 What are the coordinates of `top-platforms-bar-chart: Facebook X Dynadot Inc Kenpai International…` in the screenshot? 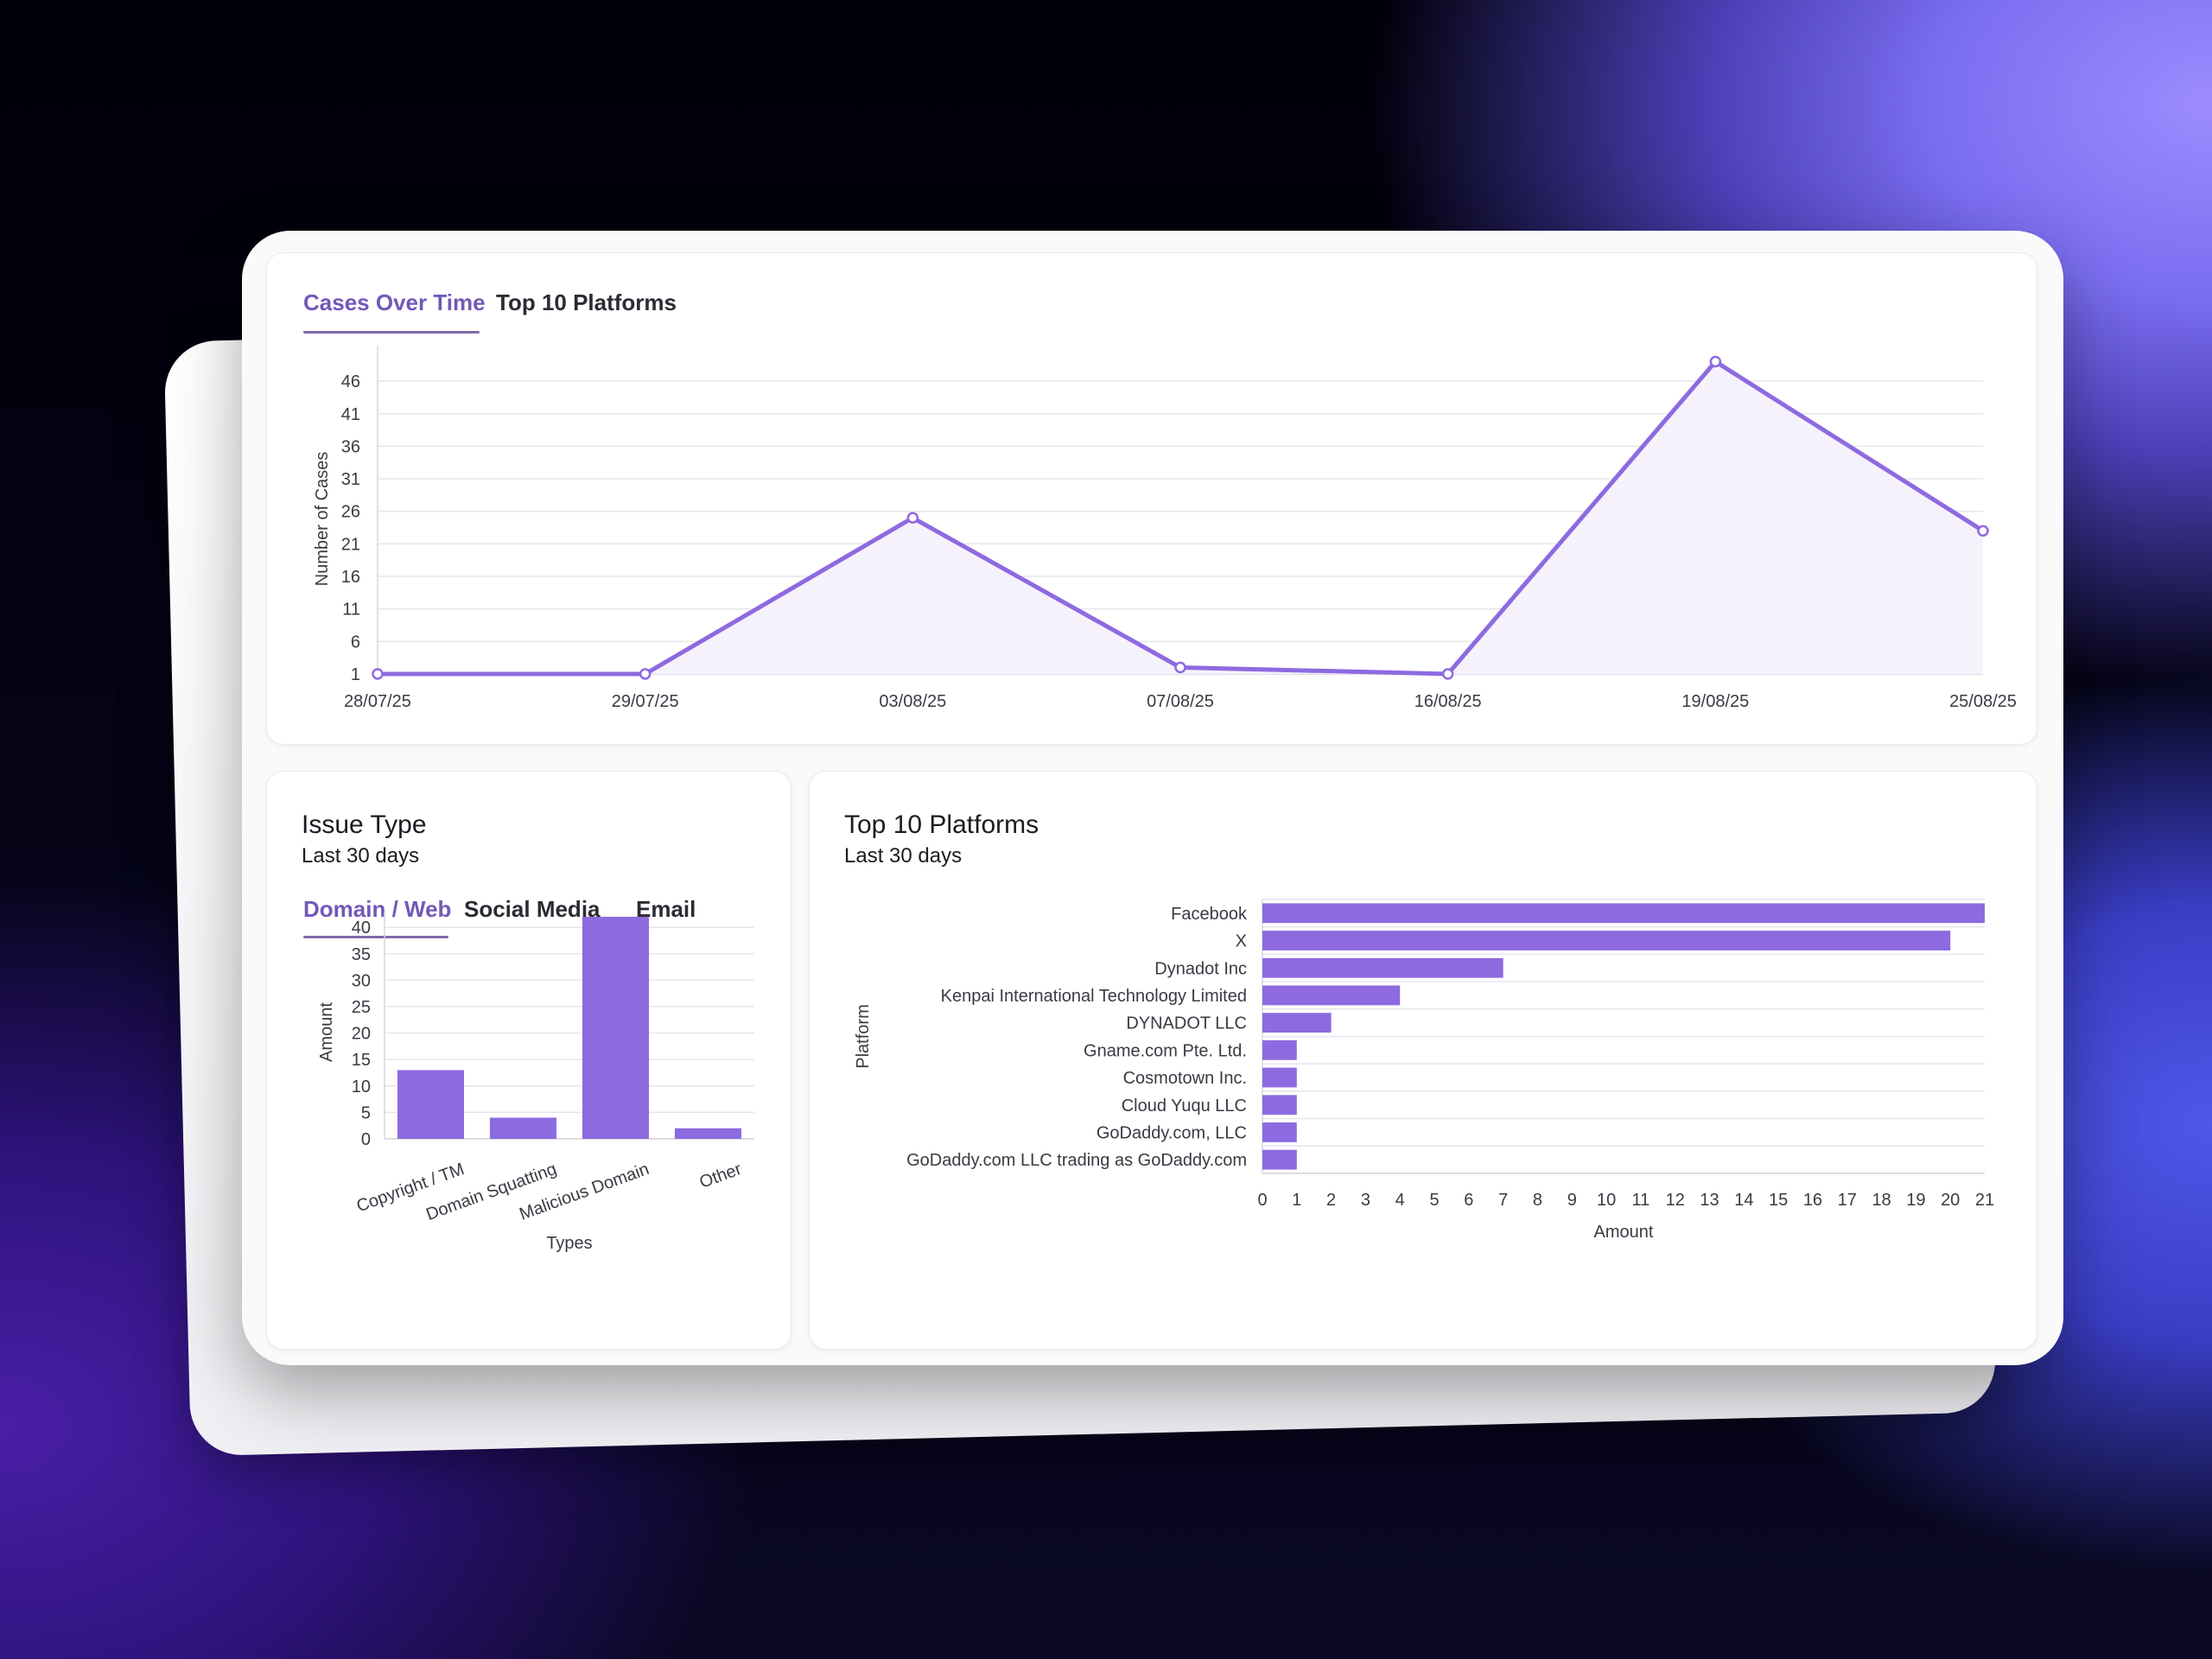 It's located at (1424, 1070).